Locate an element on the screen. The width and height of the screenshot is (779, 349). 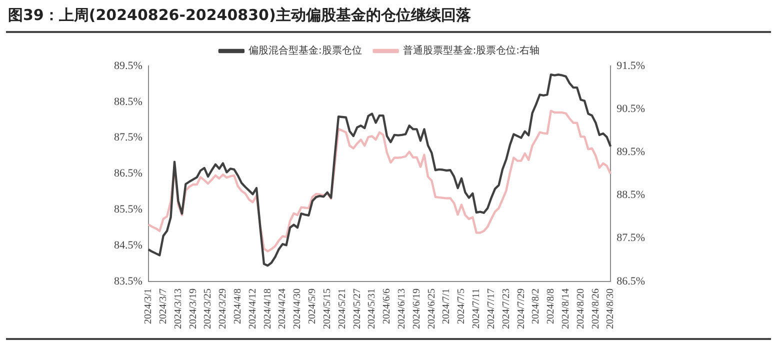
y2-tick-label: 90.5% is located at coordinates (631, 108).